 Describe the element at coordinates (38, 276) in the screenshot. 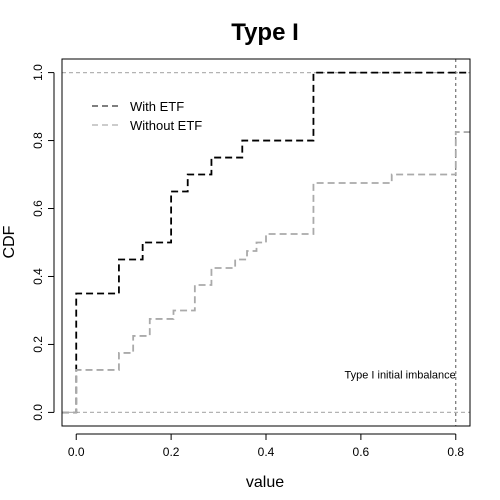

I see `y-tick-label-2: 0.4` at that location.